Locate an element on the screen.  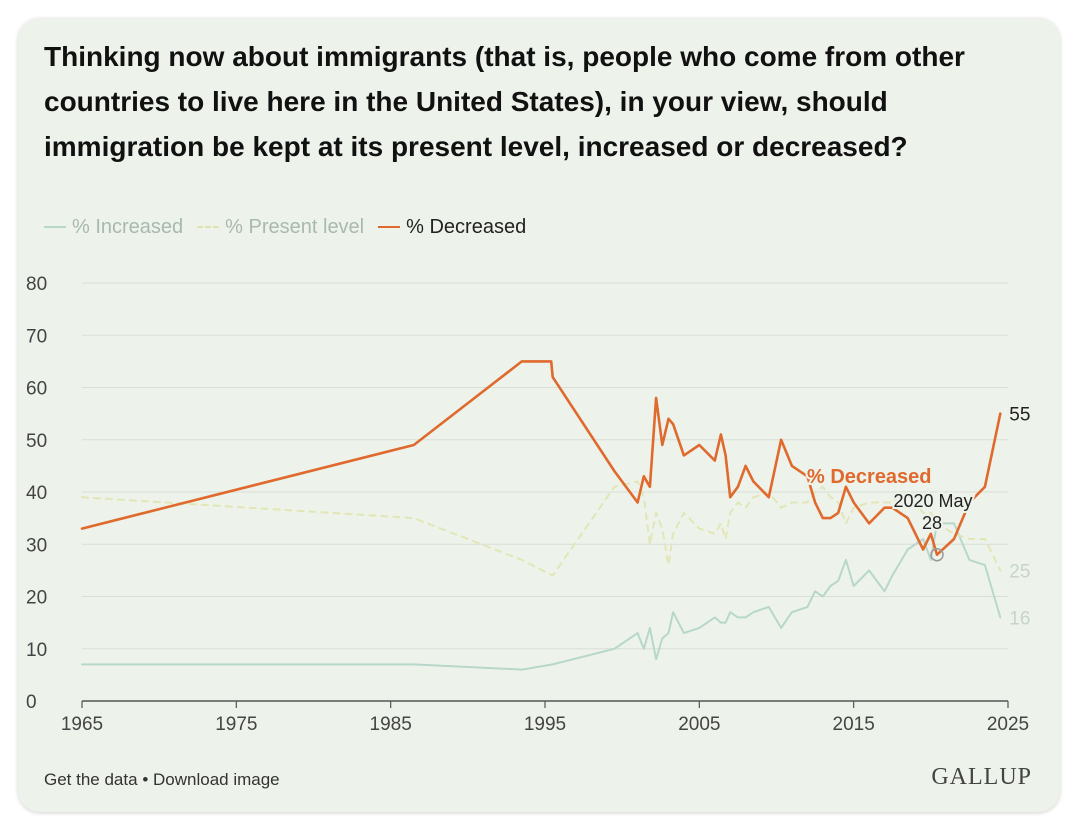
legend-swatch-increased is located at coordinates (55, 227).